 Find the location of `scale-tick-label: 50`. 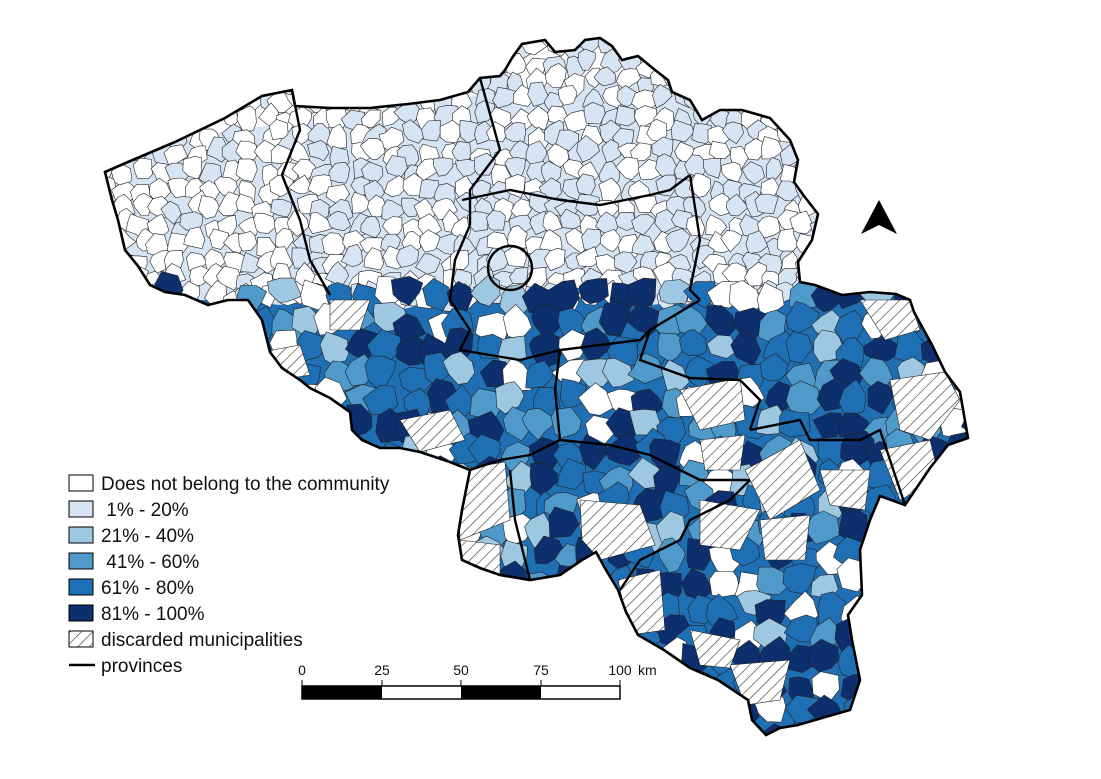

scale-tick-label: 50 is located at coordinates (461, 670).